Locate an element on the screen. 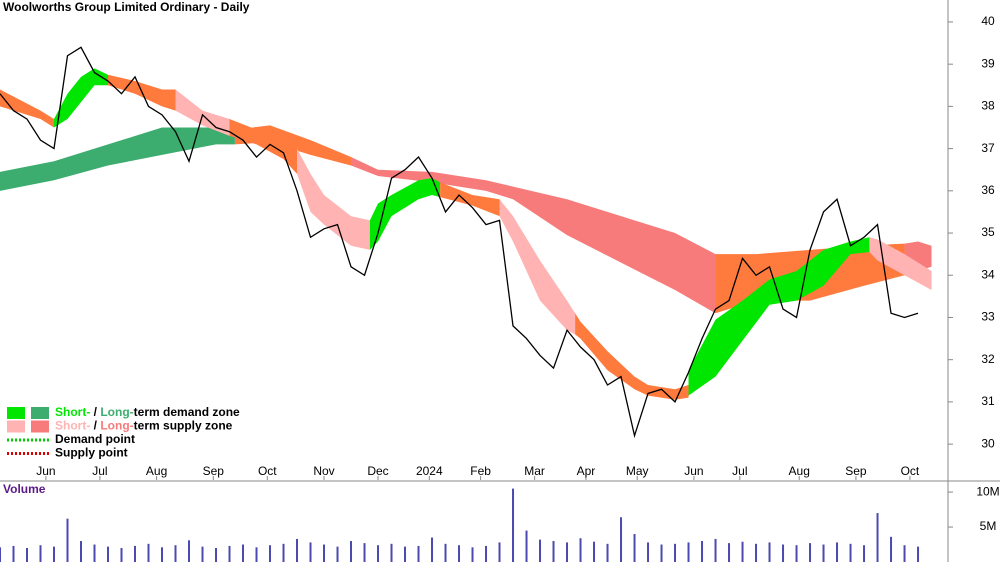 This screenshot has width=1000, height=562. legend-text: Short- is located at coordinates (72, 426).